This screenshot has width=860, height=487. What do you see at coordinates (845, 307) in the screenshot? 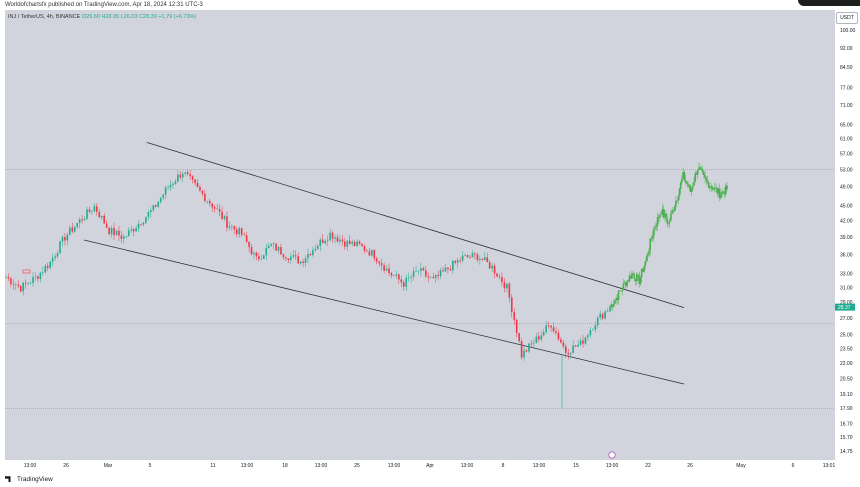
I see `last-price-badge: 28.37` at bounding box center [845, 307].